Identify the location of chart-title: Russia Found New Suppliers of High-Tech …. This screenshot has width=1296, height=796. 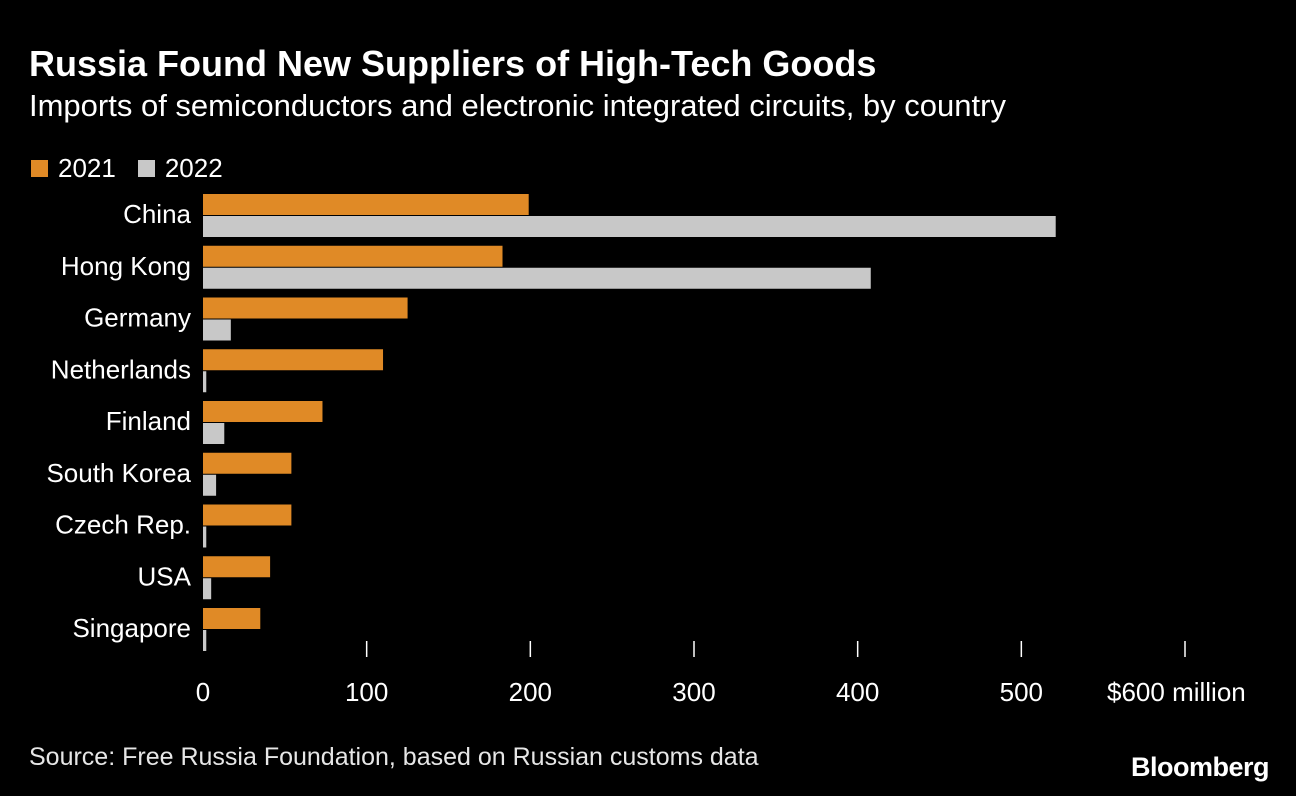
(453, 63).